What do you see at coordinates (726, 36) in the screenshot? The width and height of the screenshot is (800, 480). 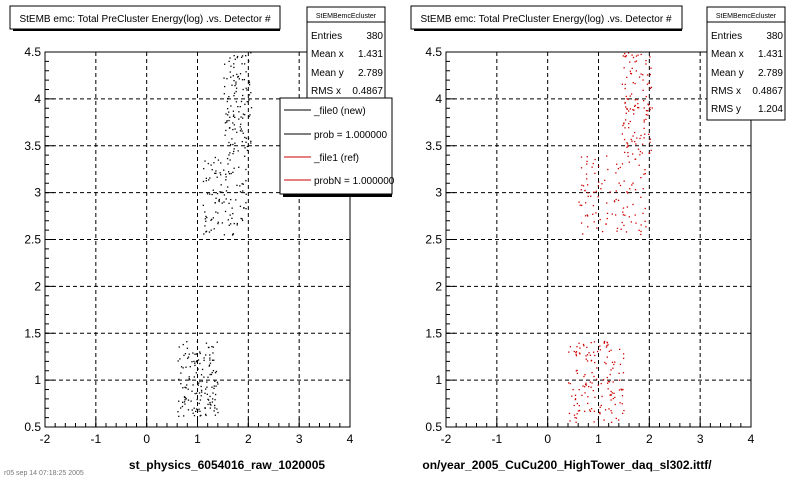 I see `right-stats-label: Entries` at bounding box center [726, 36].